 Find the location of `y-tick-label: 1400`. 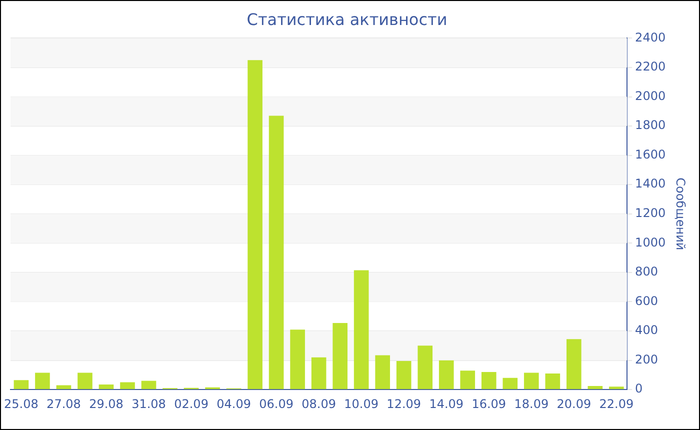

y-tick-label: 1400 is located at coordinates (650, 183).